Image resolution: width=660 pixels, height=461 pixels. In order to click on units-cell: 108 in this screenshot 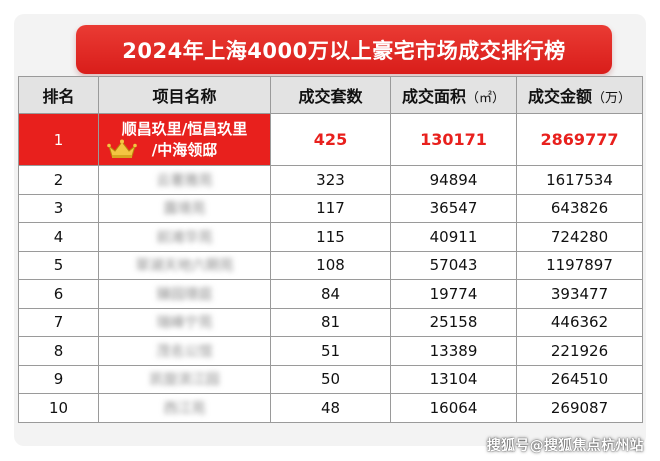, I will do `click(330, 265)`.